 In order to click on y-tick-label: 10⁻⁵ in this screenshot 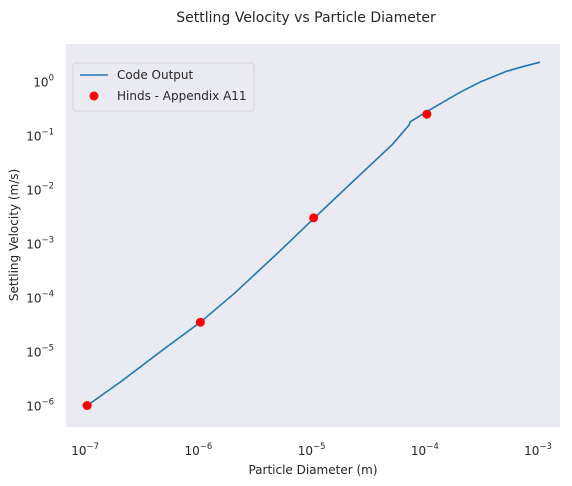, I will do `click(40, 352)`.